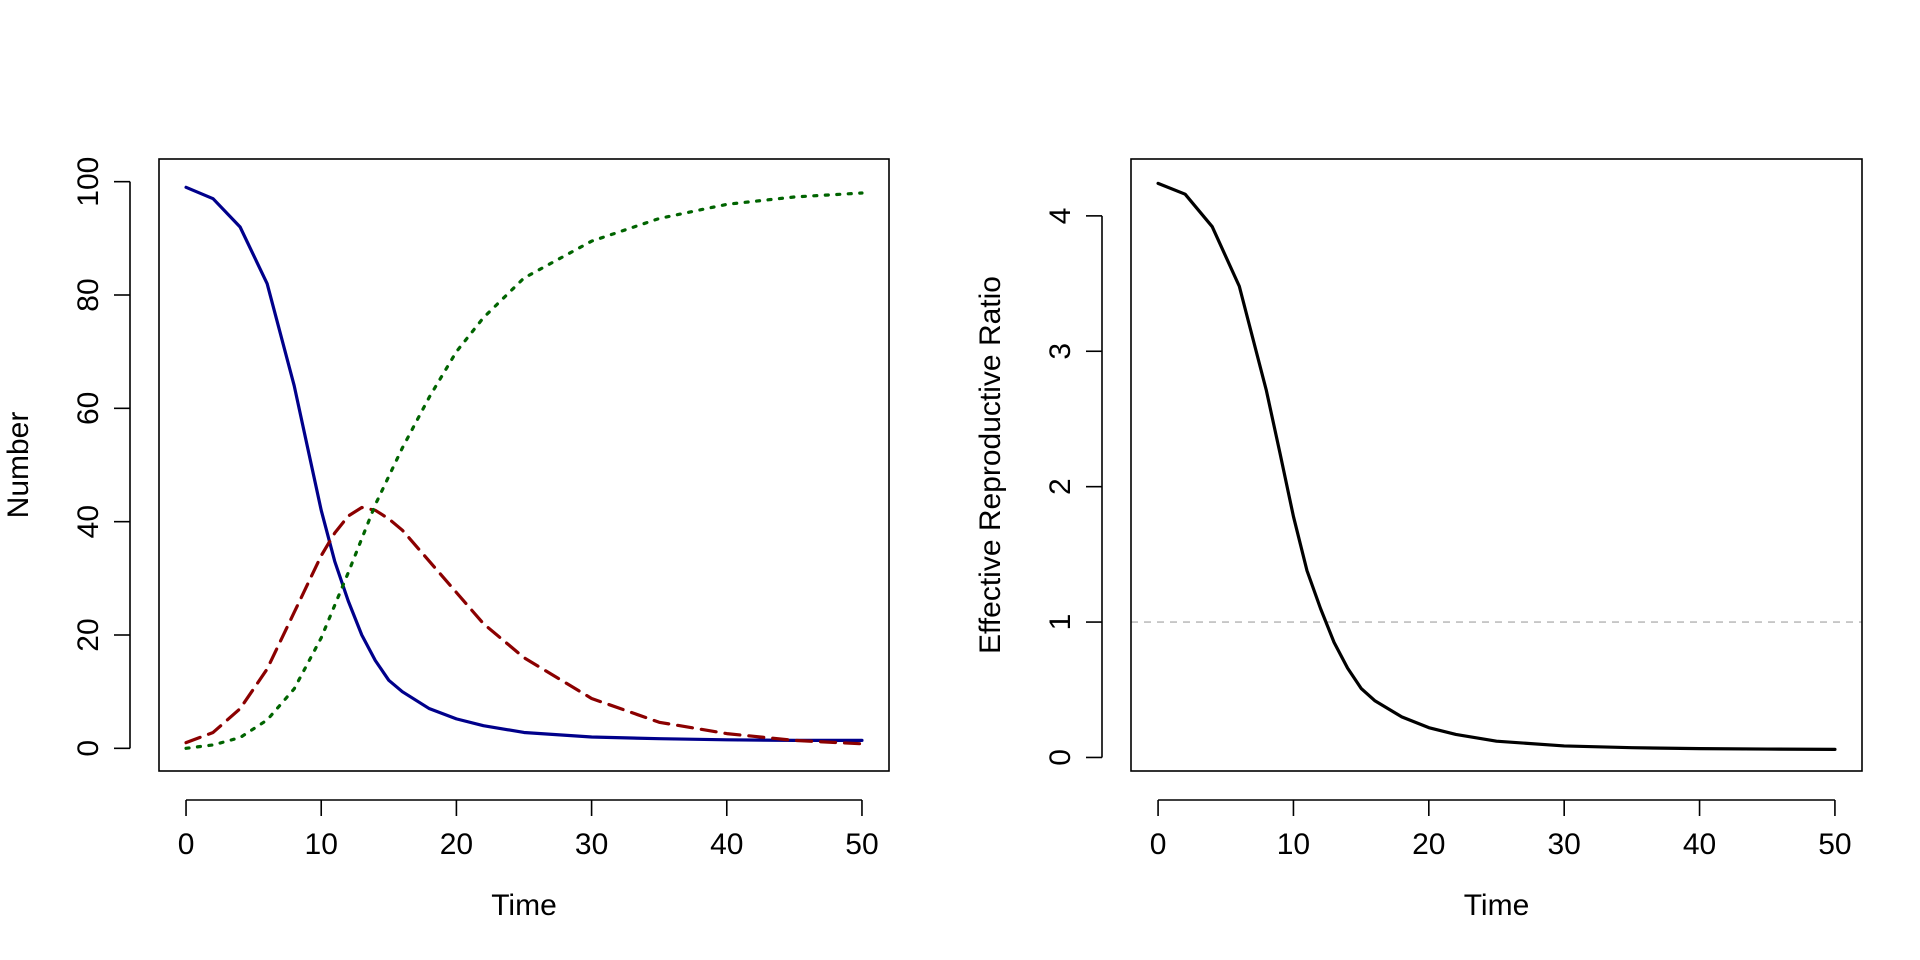  I want to click on y-tick-label: 1, so click(1060, 622).